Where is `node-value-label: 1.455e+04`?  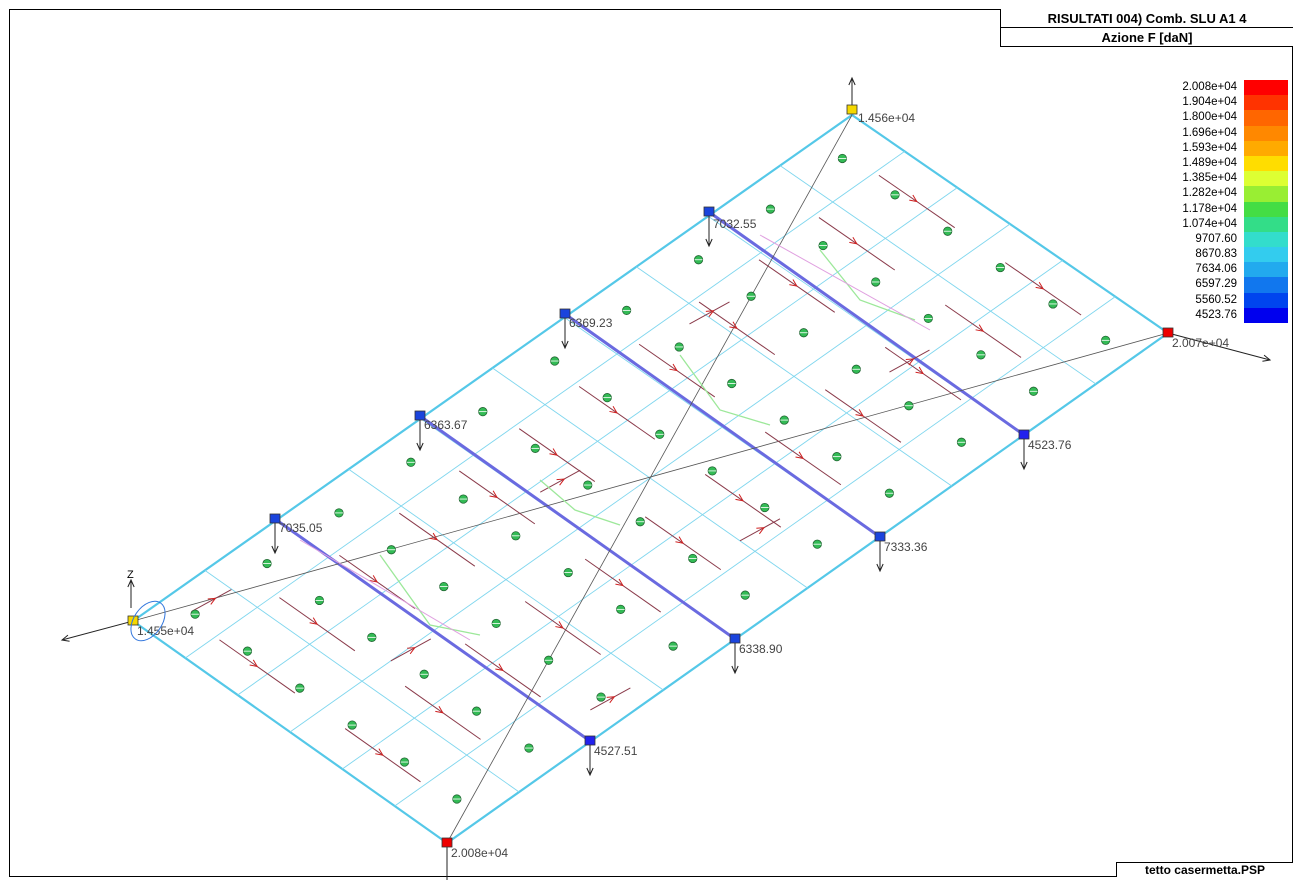
node-value-label: 1.455e+04 is located at coordinates (165, 631).